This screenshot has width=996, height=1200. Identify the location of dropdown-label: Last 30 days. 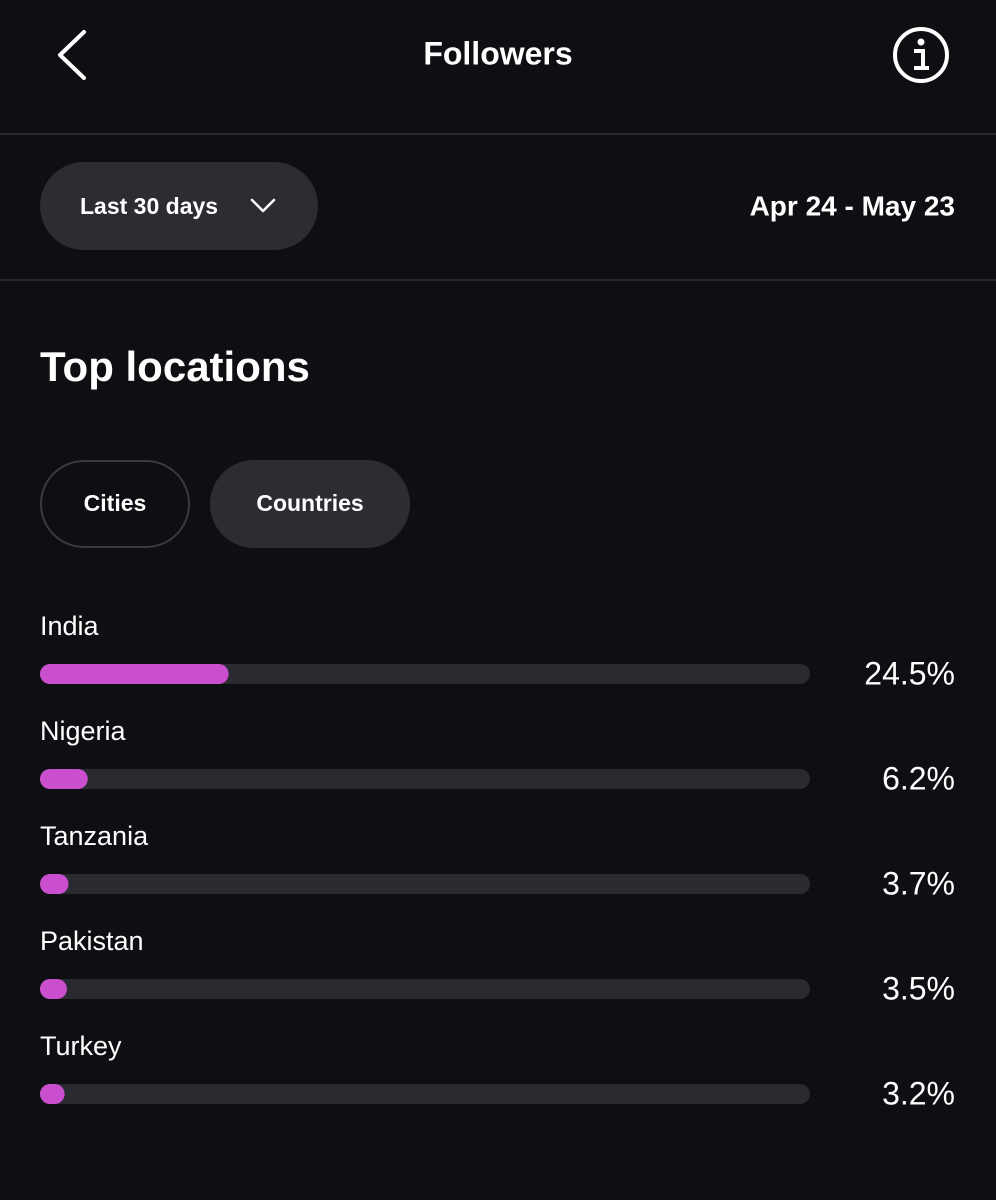
(149, 206).